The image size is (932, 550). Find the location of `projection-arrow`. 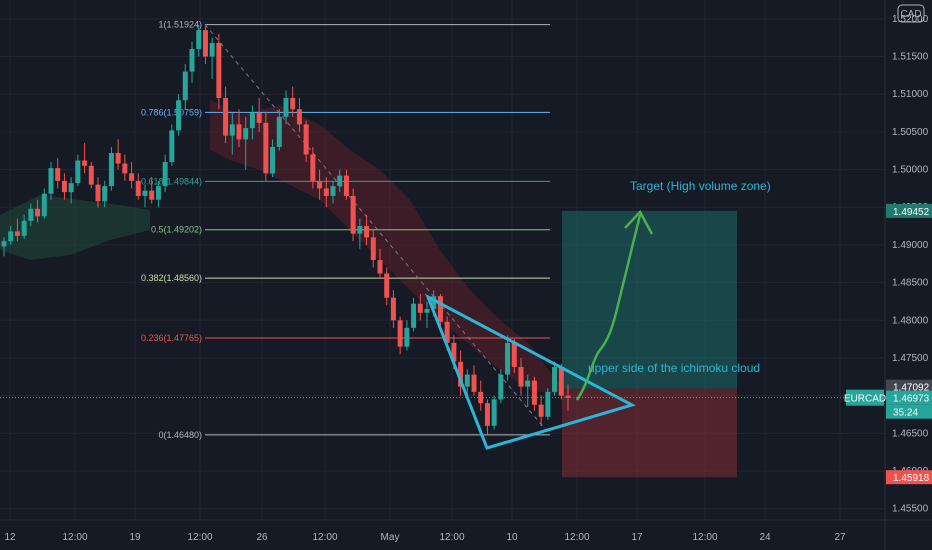

projection-arrow is located at coordinates (608, 307).